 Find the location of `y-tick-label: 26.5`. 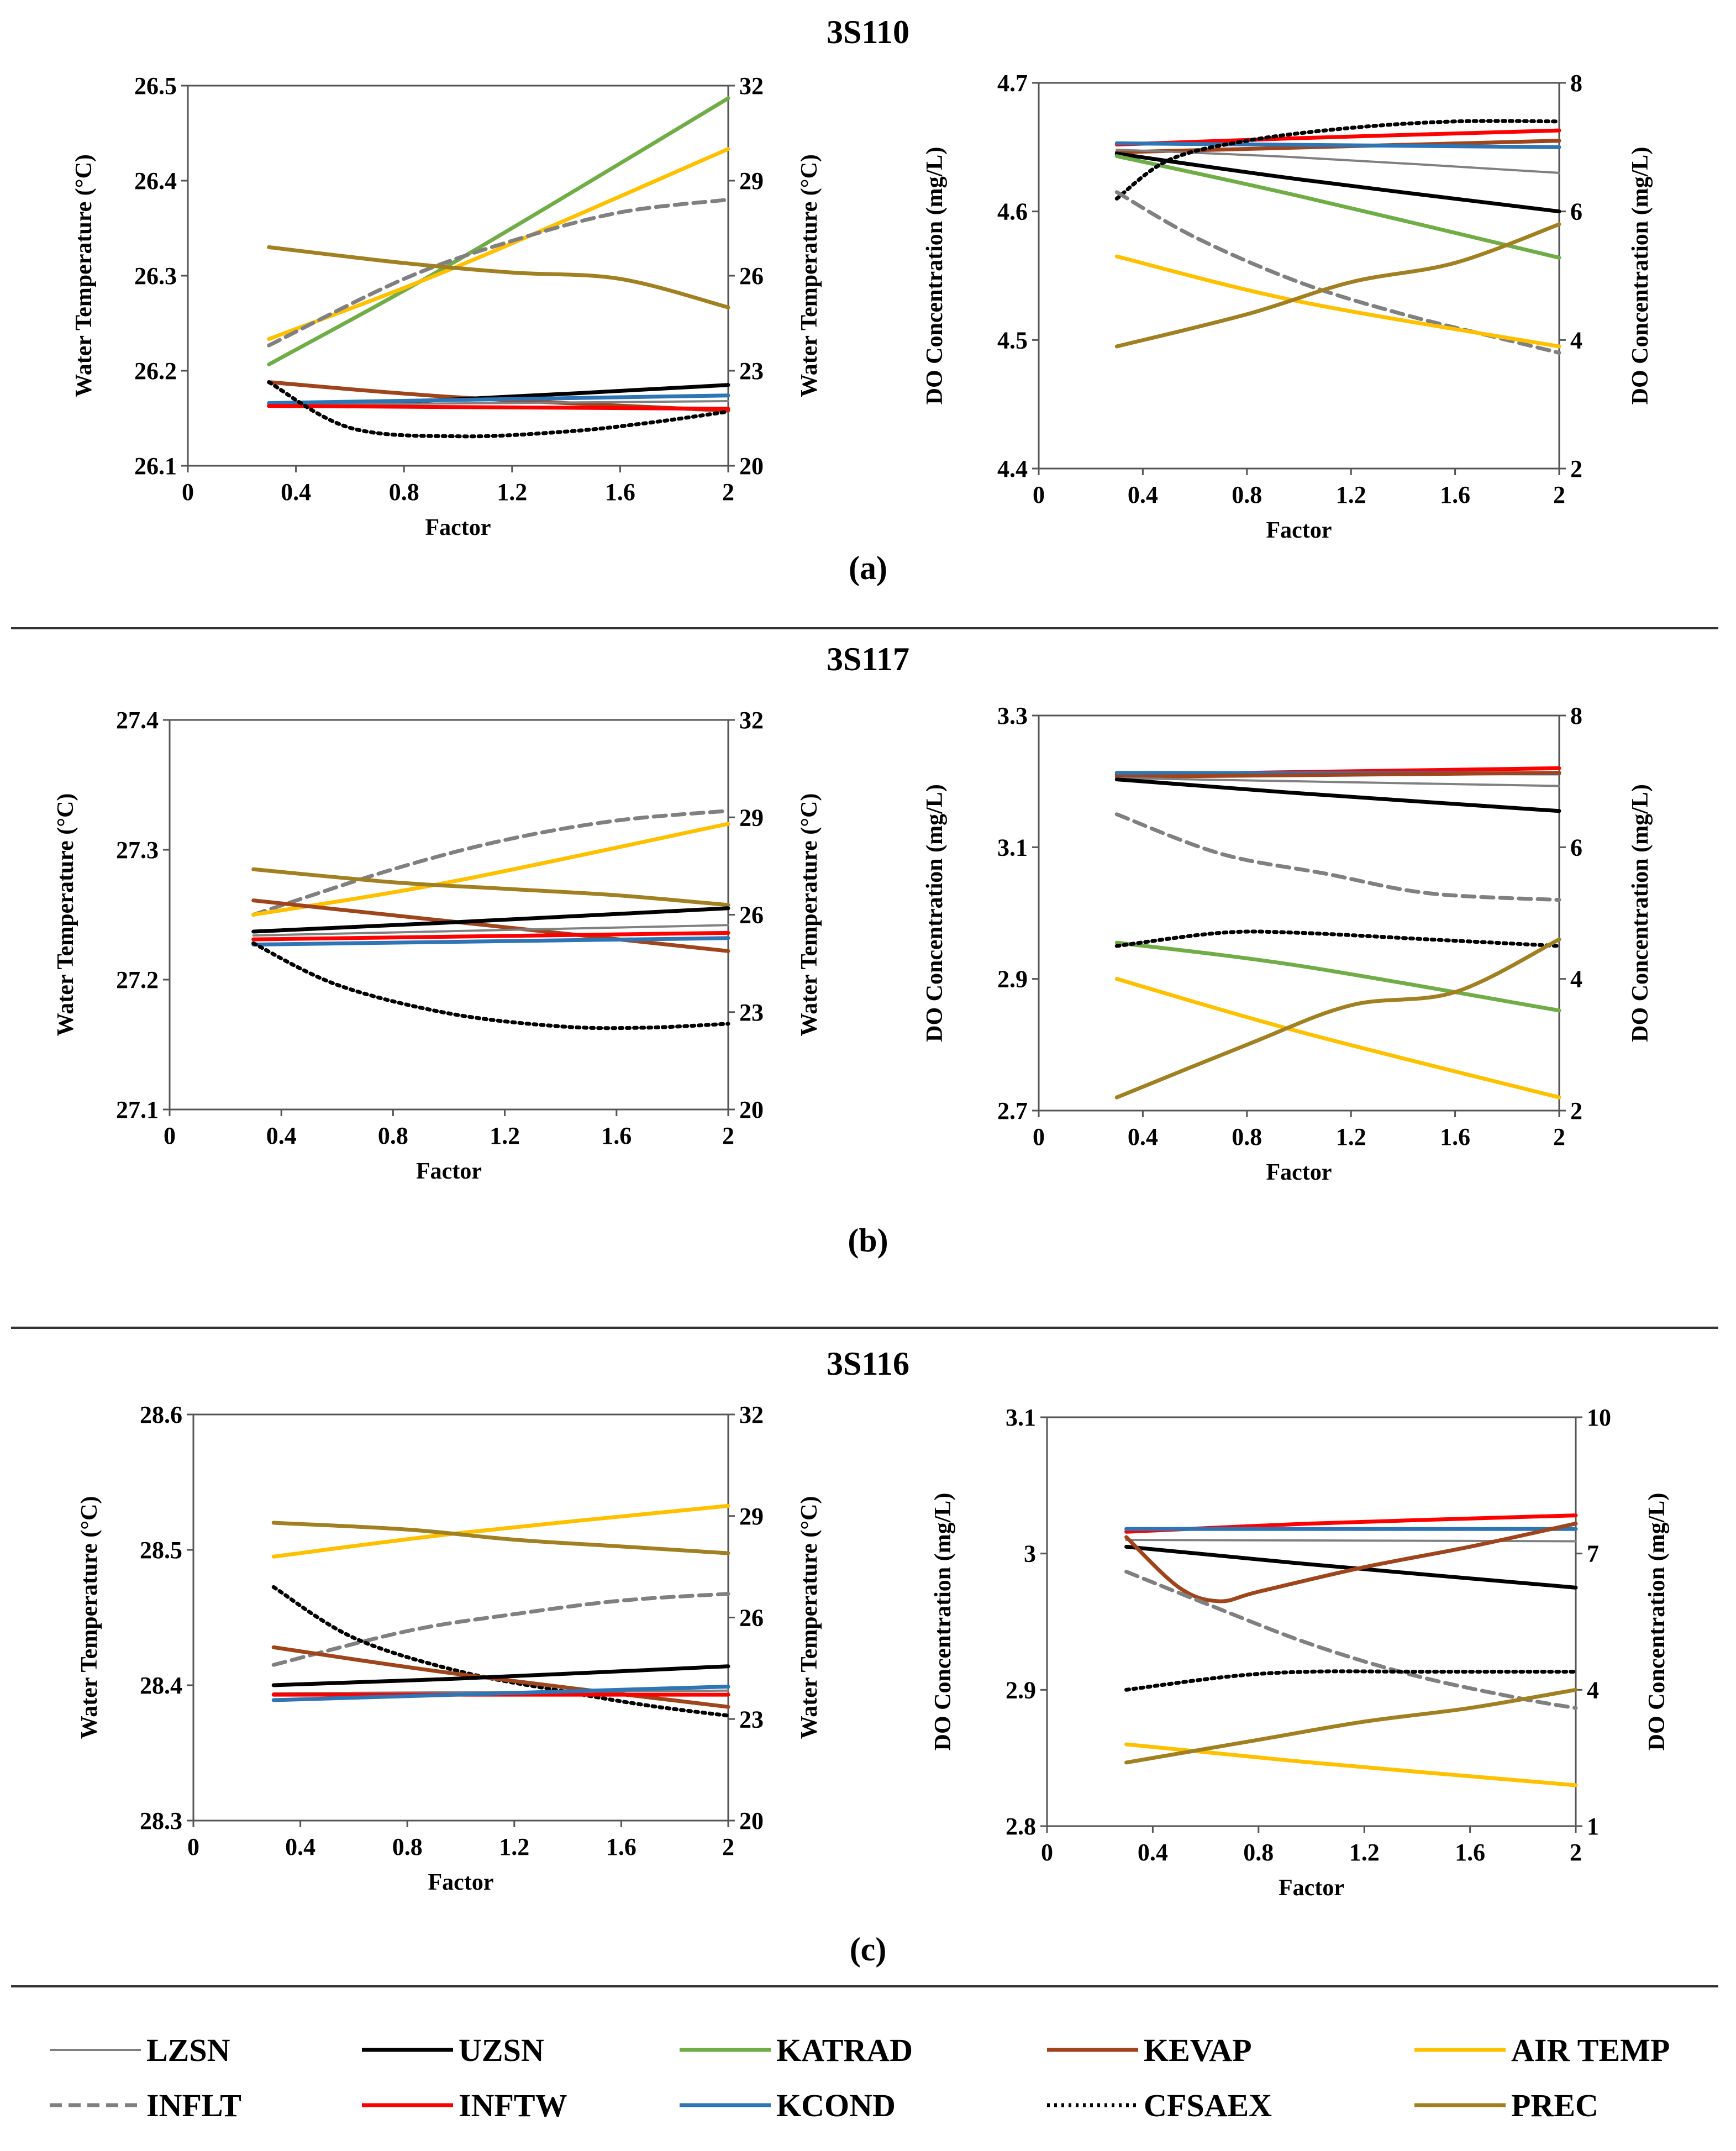

y-tick-label: 26.5 is located at coordinates (155, 85).